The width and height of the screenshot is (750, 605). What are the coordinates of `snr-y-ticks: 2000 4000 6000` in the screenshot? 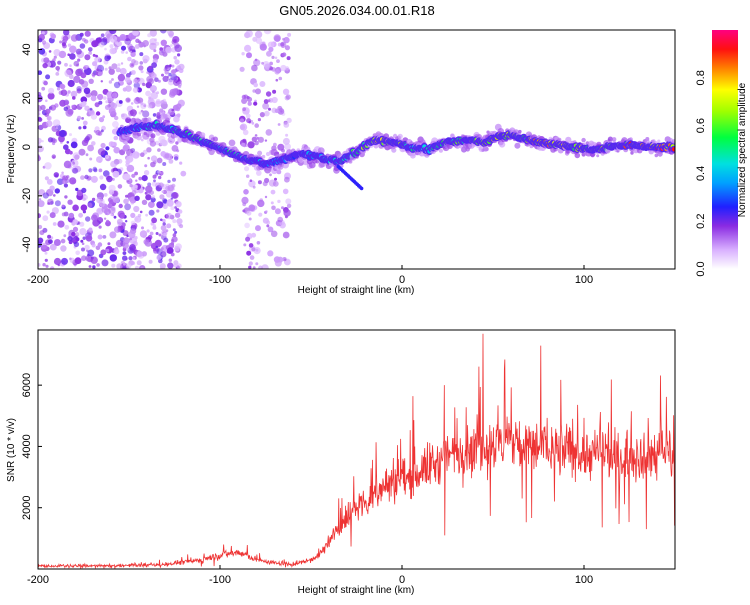 It's located at (31, 446).